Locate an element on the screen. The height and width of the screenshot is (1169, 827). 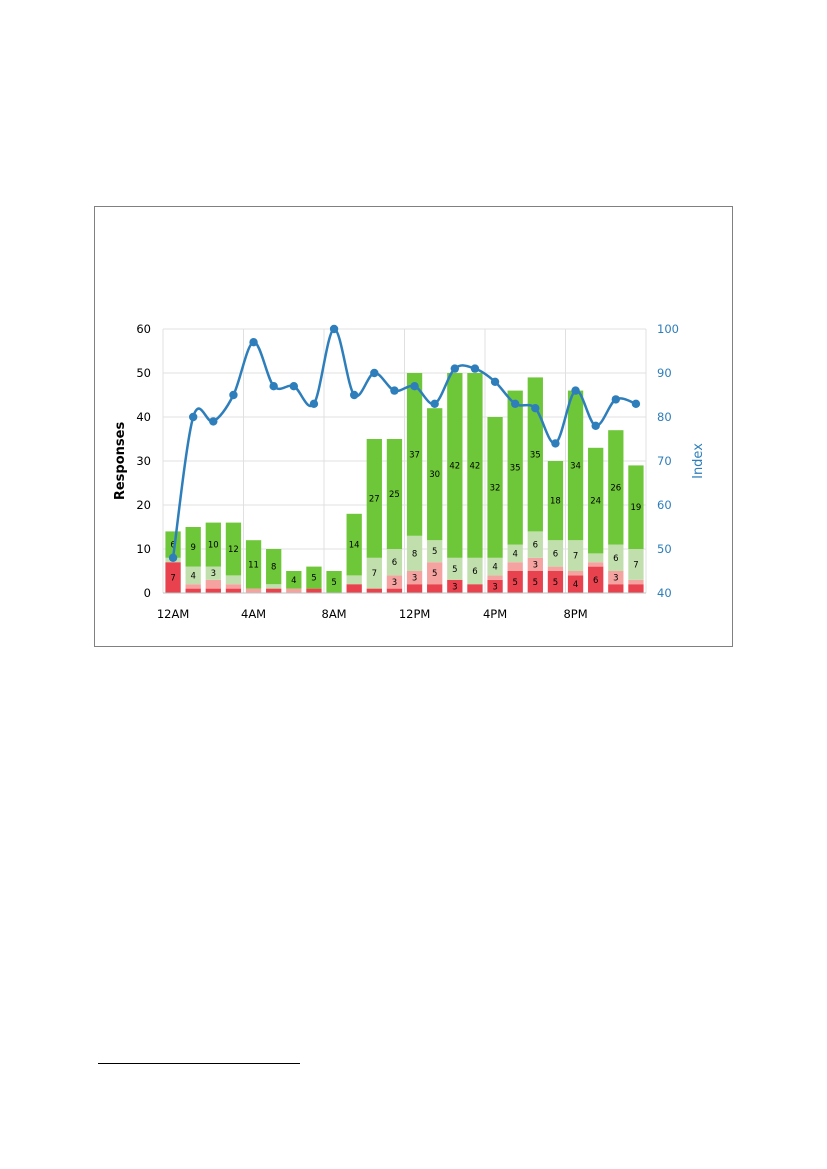
data-label: 25 is located at coordinates (394, 495).